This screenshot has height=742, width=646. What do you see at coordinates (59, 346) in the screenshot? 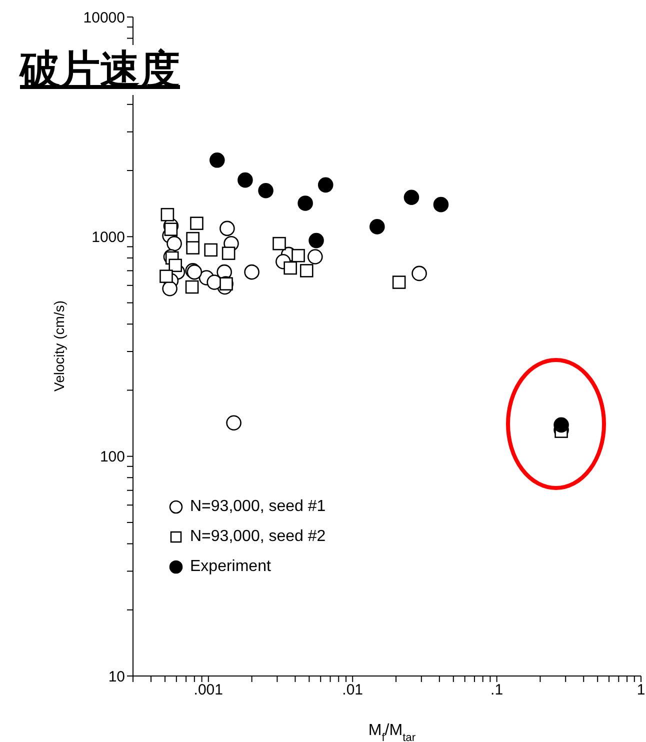
I see `y-axis-title: Velocity (cm/s)` at bounding box center [59, 346].